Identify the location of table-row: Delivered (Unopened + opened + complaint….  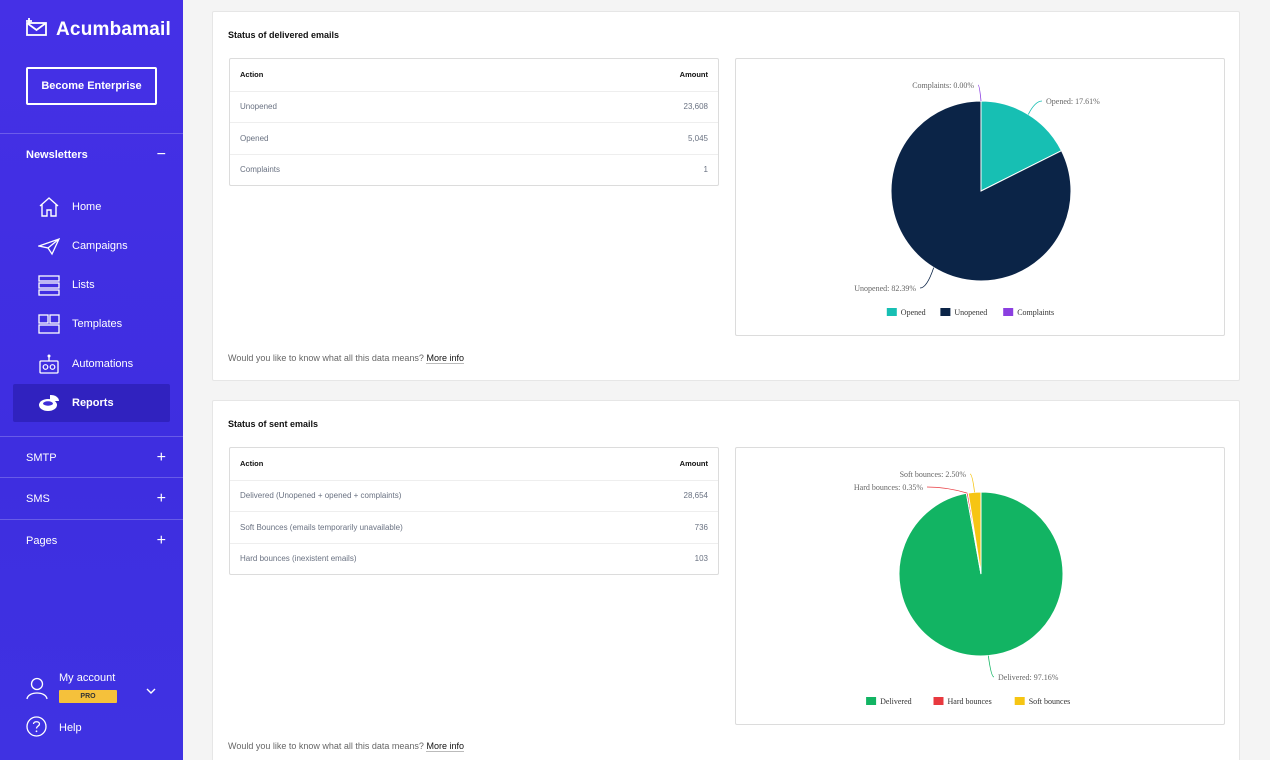
(474, 495).